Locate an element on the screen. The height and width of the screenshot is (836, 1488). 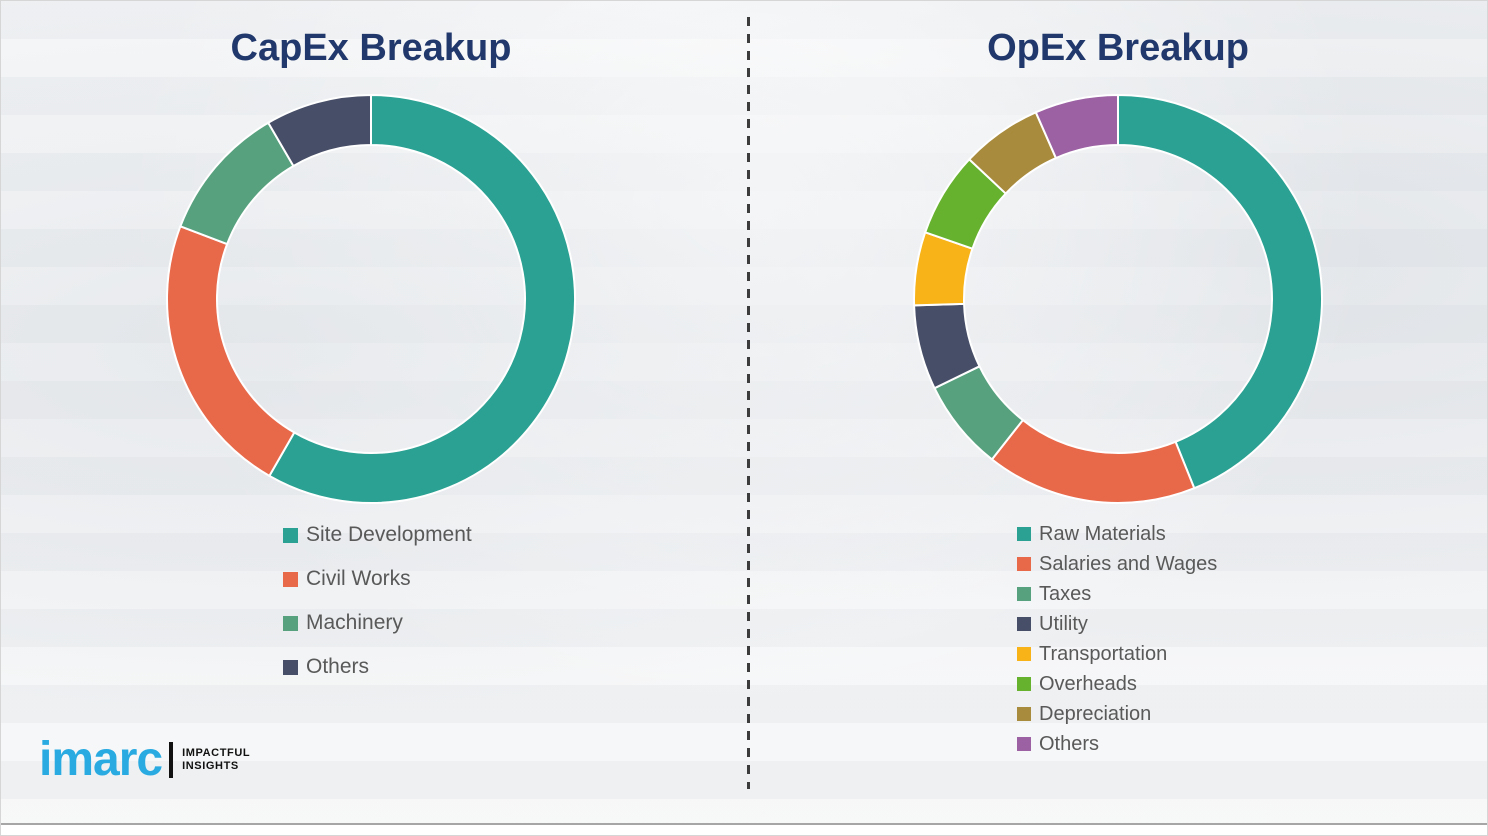
logo-divider-bar is located at coordinates (171, 760).